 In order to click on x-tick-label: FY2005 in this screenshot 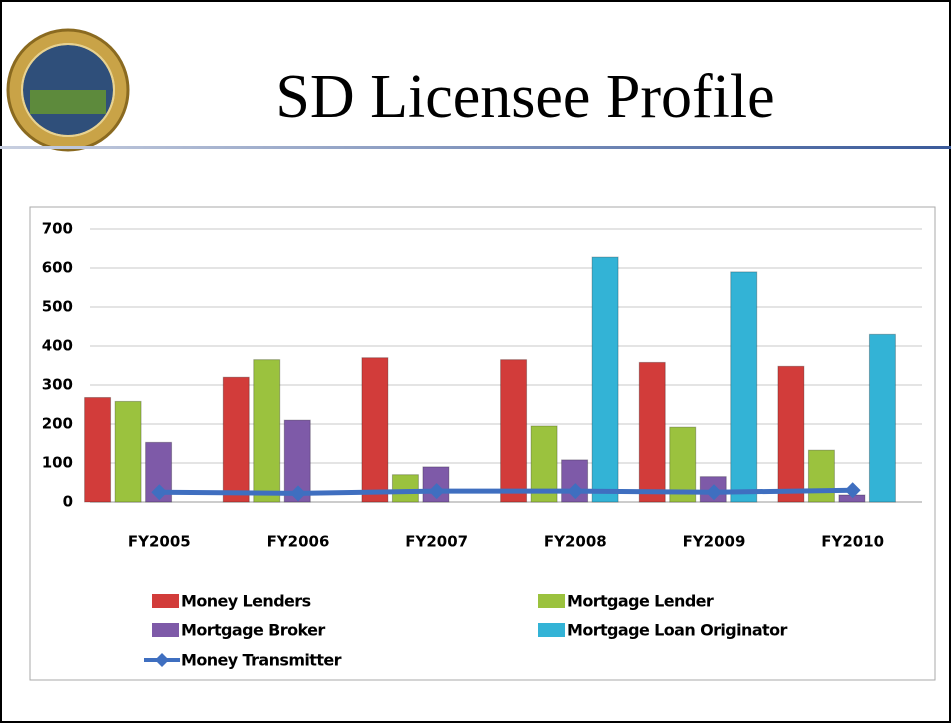, I will do `click(159, 542)`.